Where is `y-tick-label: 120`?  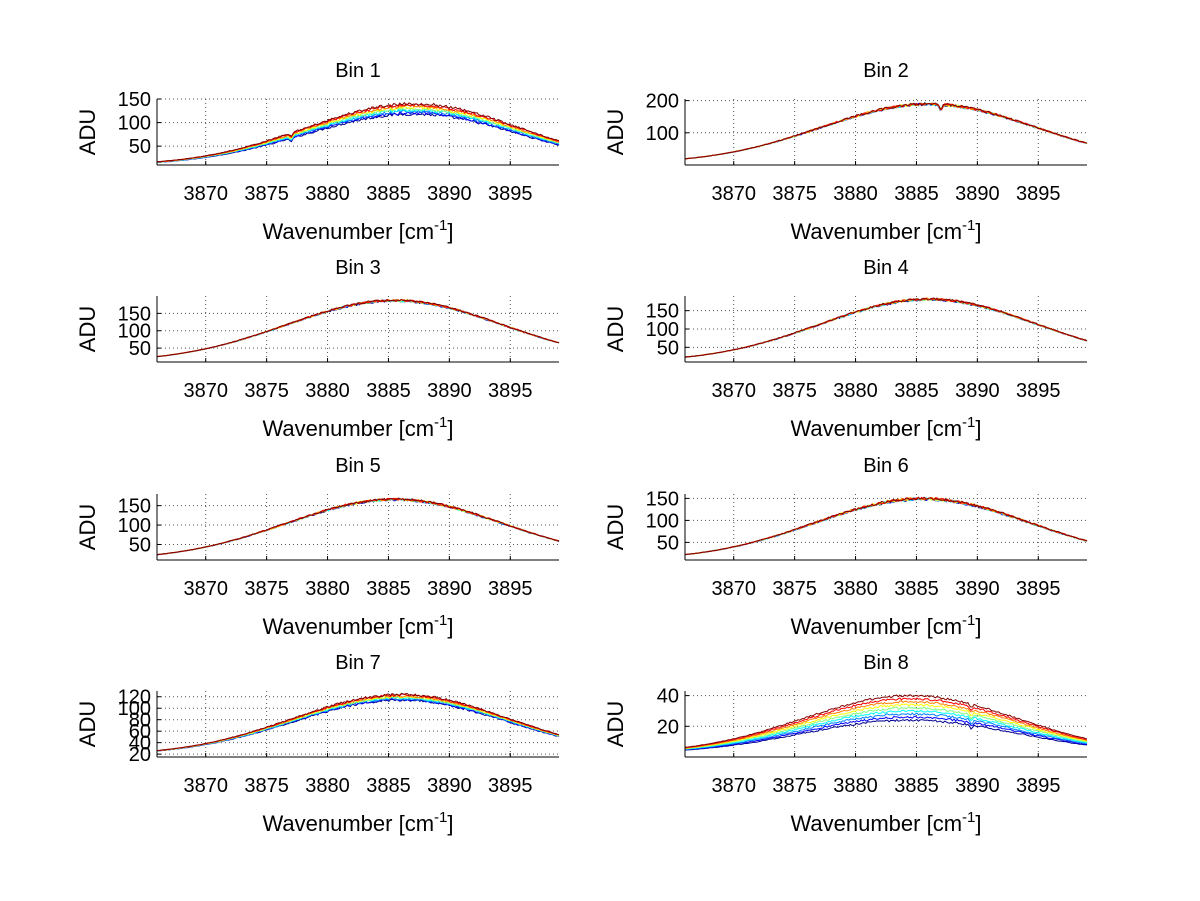
y-tick-label: 120 is located at coordinates (134, 698).